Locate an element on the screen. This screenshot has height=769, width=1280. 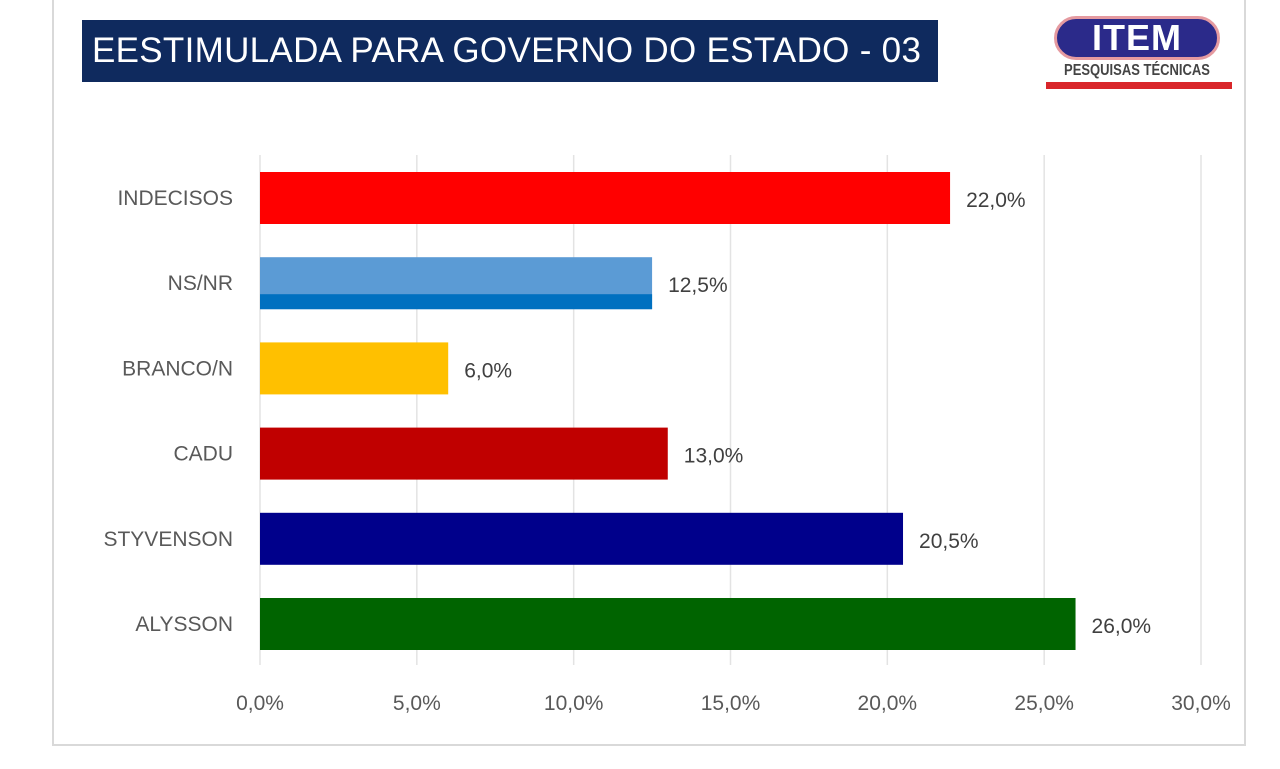
data-label: 12,5% is located at coordinates (698, 285).